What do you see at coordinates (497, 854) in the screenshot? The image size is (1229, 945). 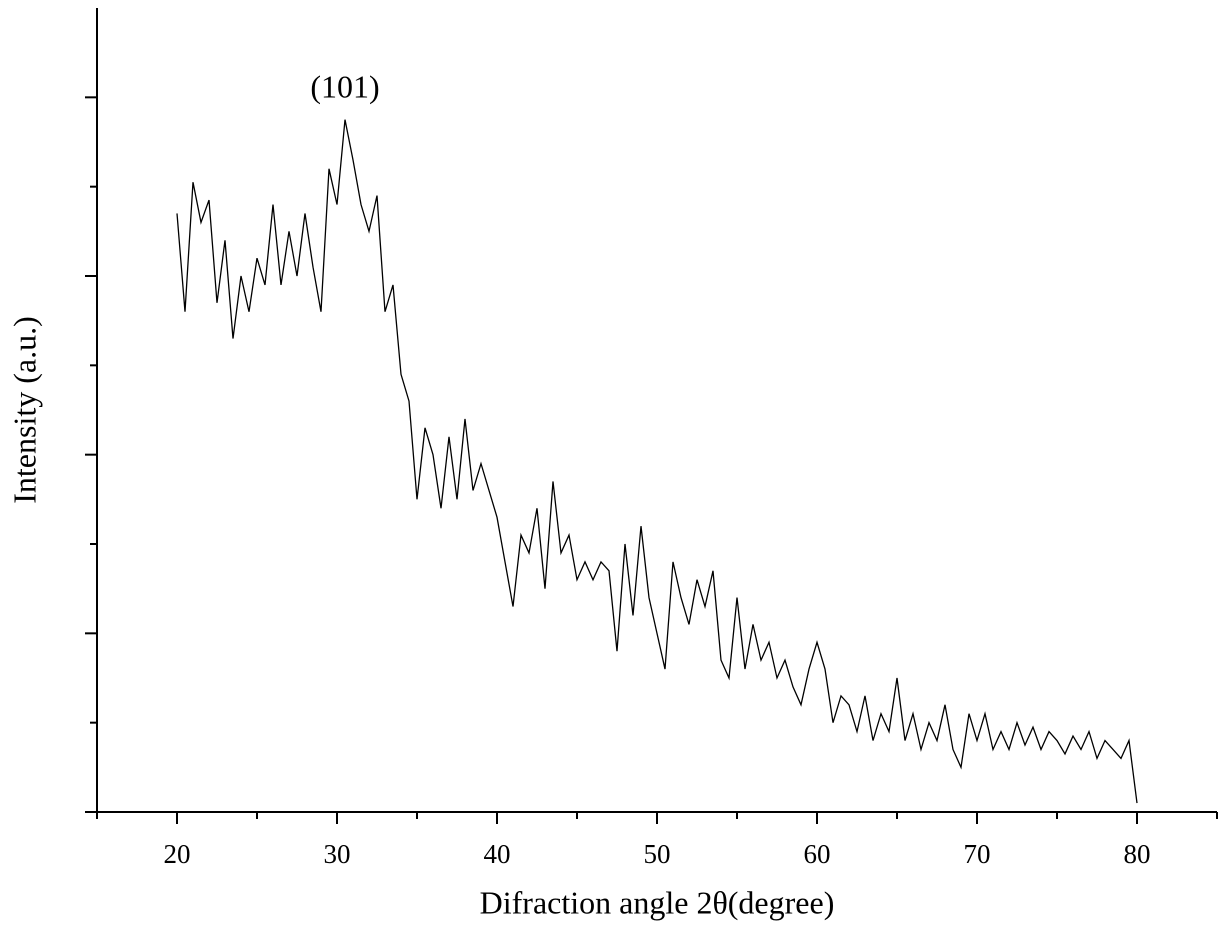 I see `x-tick-label: 40` at bounding box center [497, 854].